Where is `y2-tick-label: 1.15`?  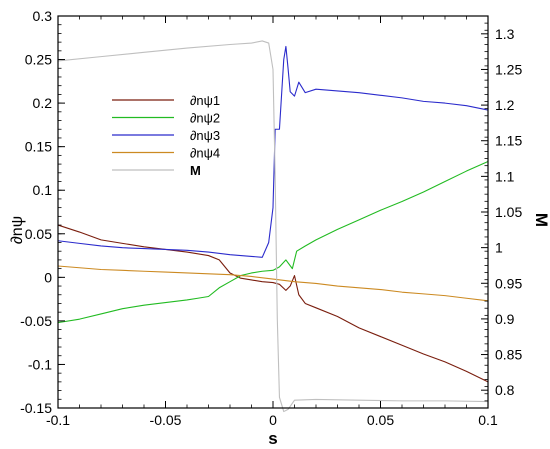
y2-tick-label: 1.15 is located at coordinates (508, 141).